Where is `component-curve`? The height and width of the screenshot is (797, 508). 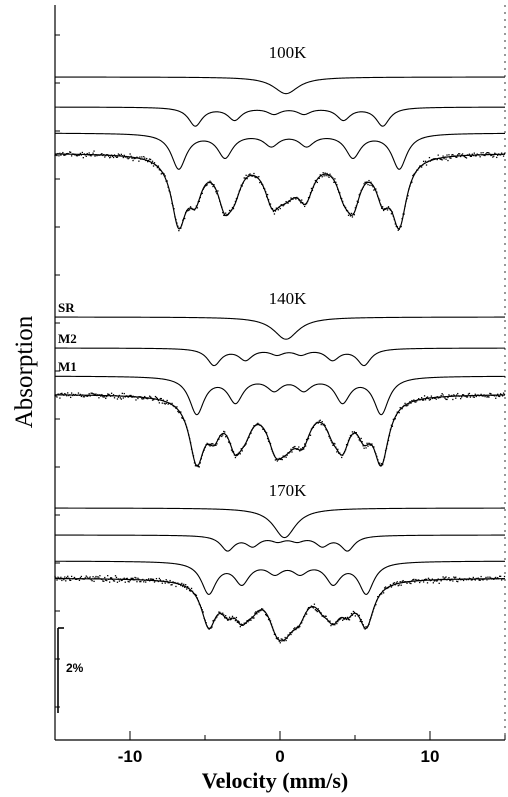
component-curve is located at coordinates (280, 328).